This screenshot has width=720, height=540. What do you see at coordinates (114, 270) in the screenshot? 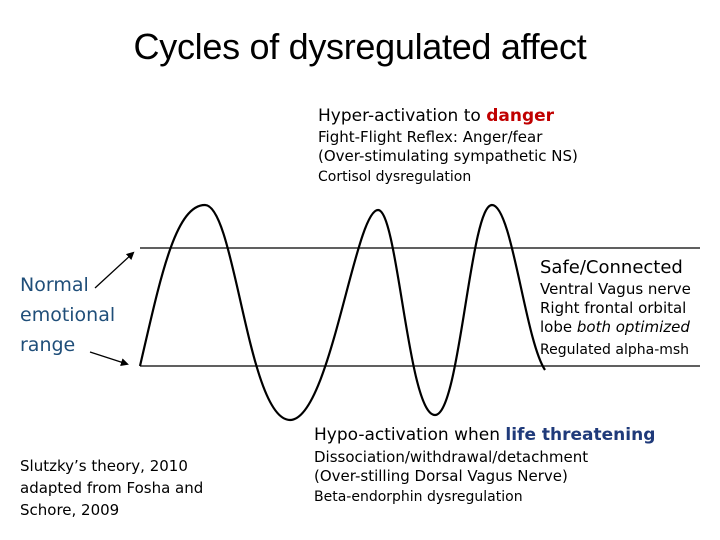
I see `arrow-to-upper-line` at bounding box center [114, 270].